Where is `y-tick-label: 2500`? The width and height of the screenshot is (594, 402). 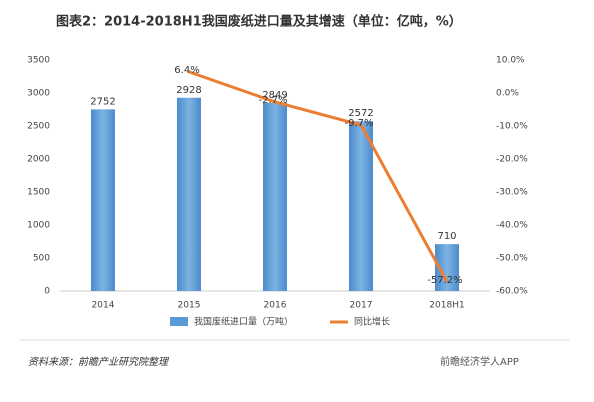
y-tick-label: 2500 is located at coordinates (38, 127).